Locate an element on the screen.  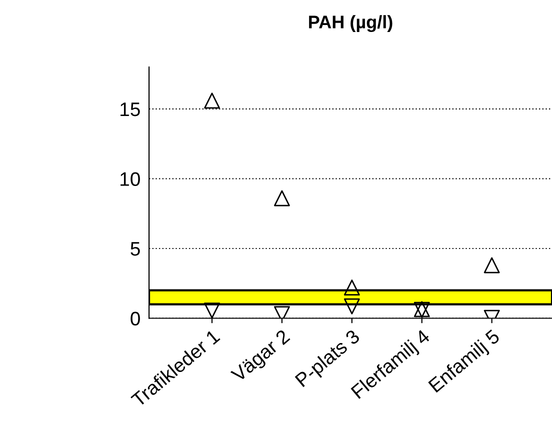
y-tick-label: 15 is located at coordinates (130, 109).